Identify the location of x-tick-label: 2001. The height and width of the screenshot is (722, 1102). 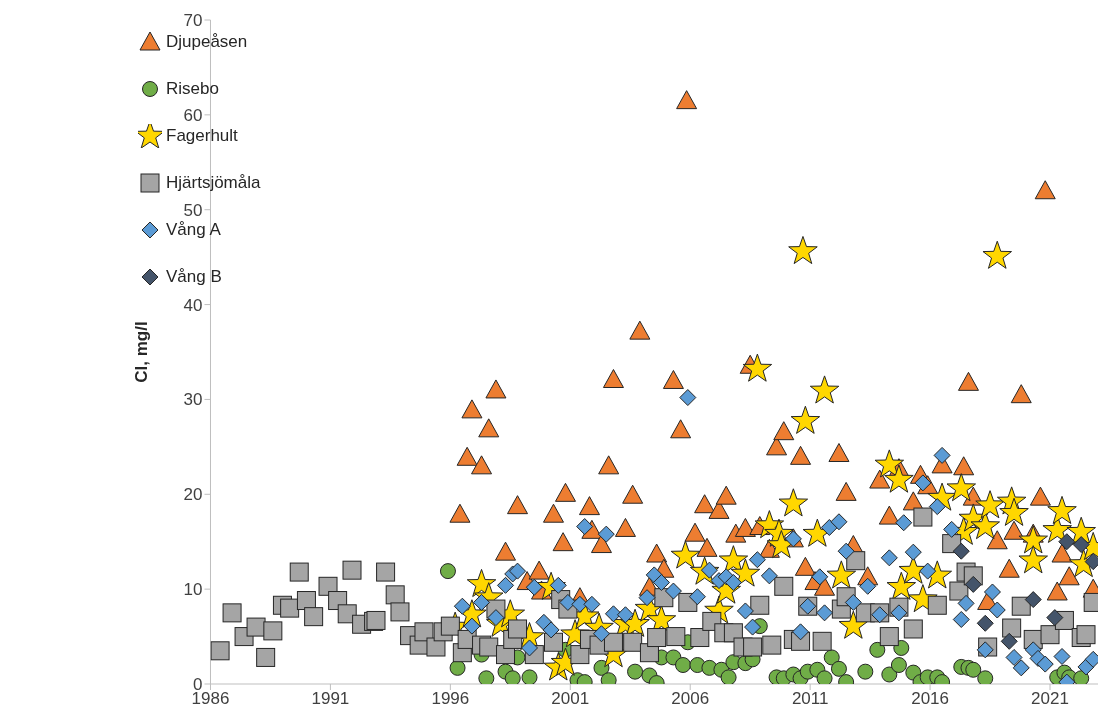
(570, 699).